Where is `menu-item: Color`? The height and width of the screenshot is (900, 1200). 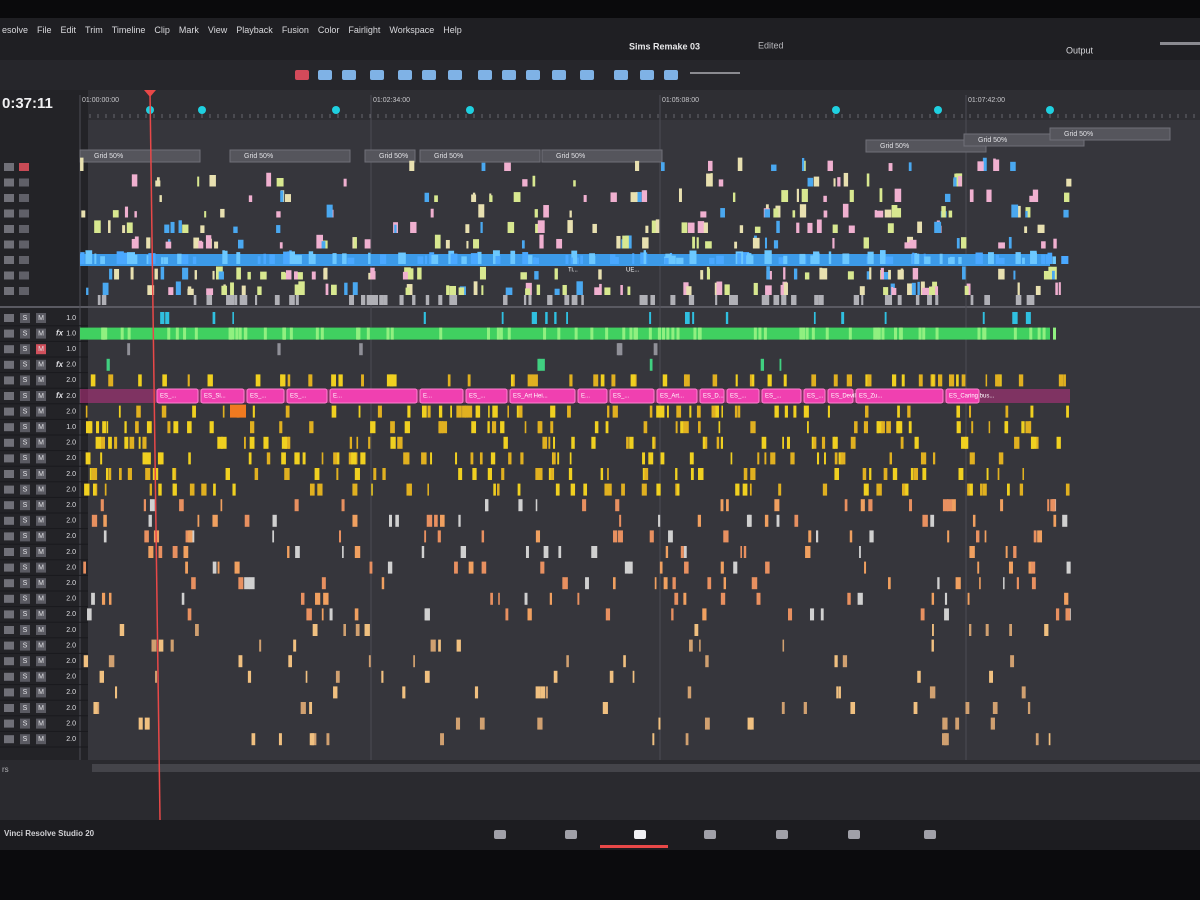
menu-item: Color is located at coordinates (328, 30).